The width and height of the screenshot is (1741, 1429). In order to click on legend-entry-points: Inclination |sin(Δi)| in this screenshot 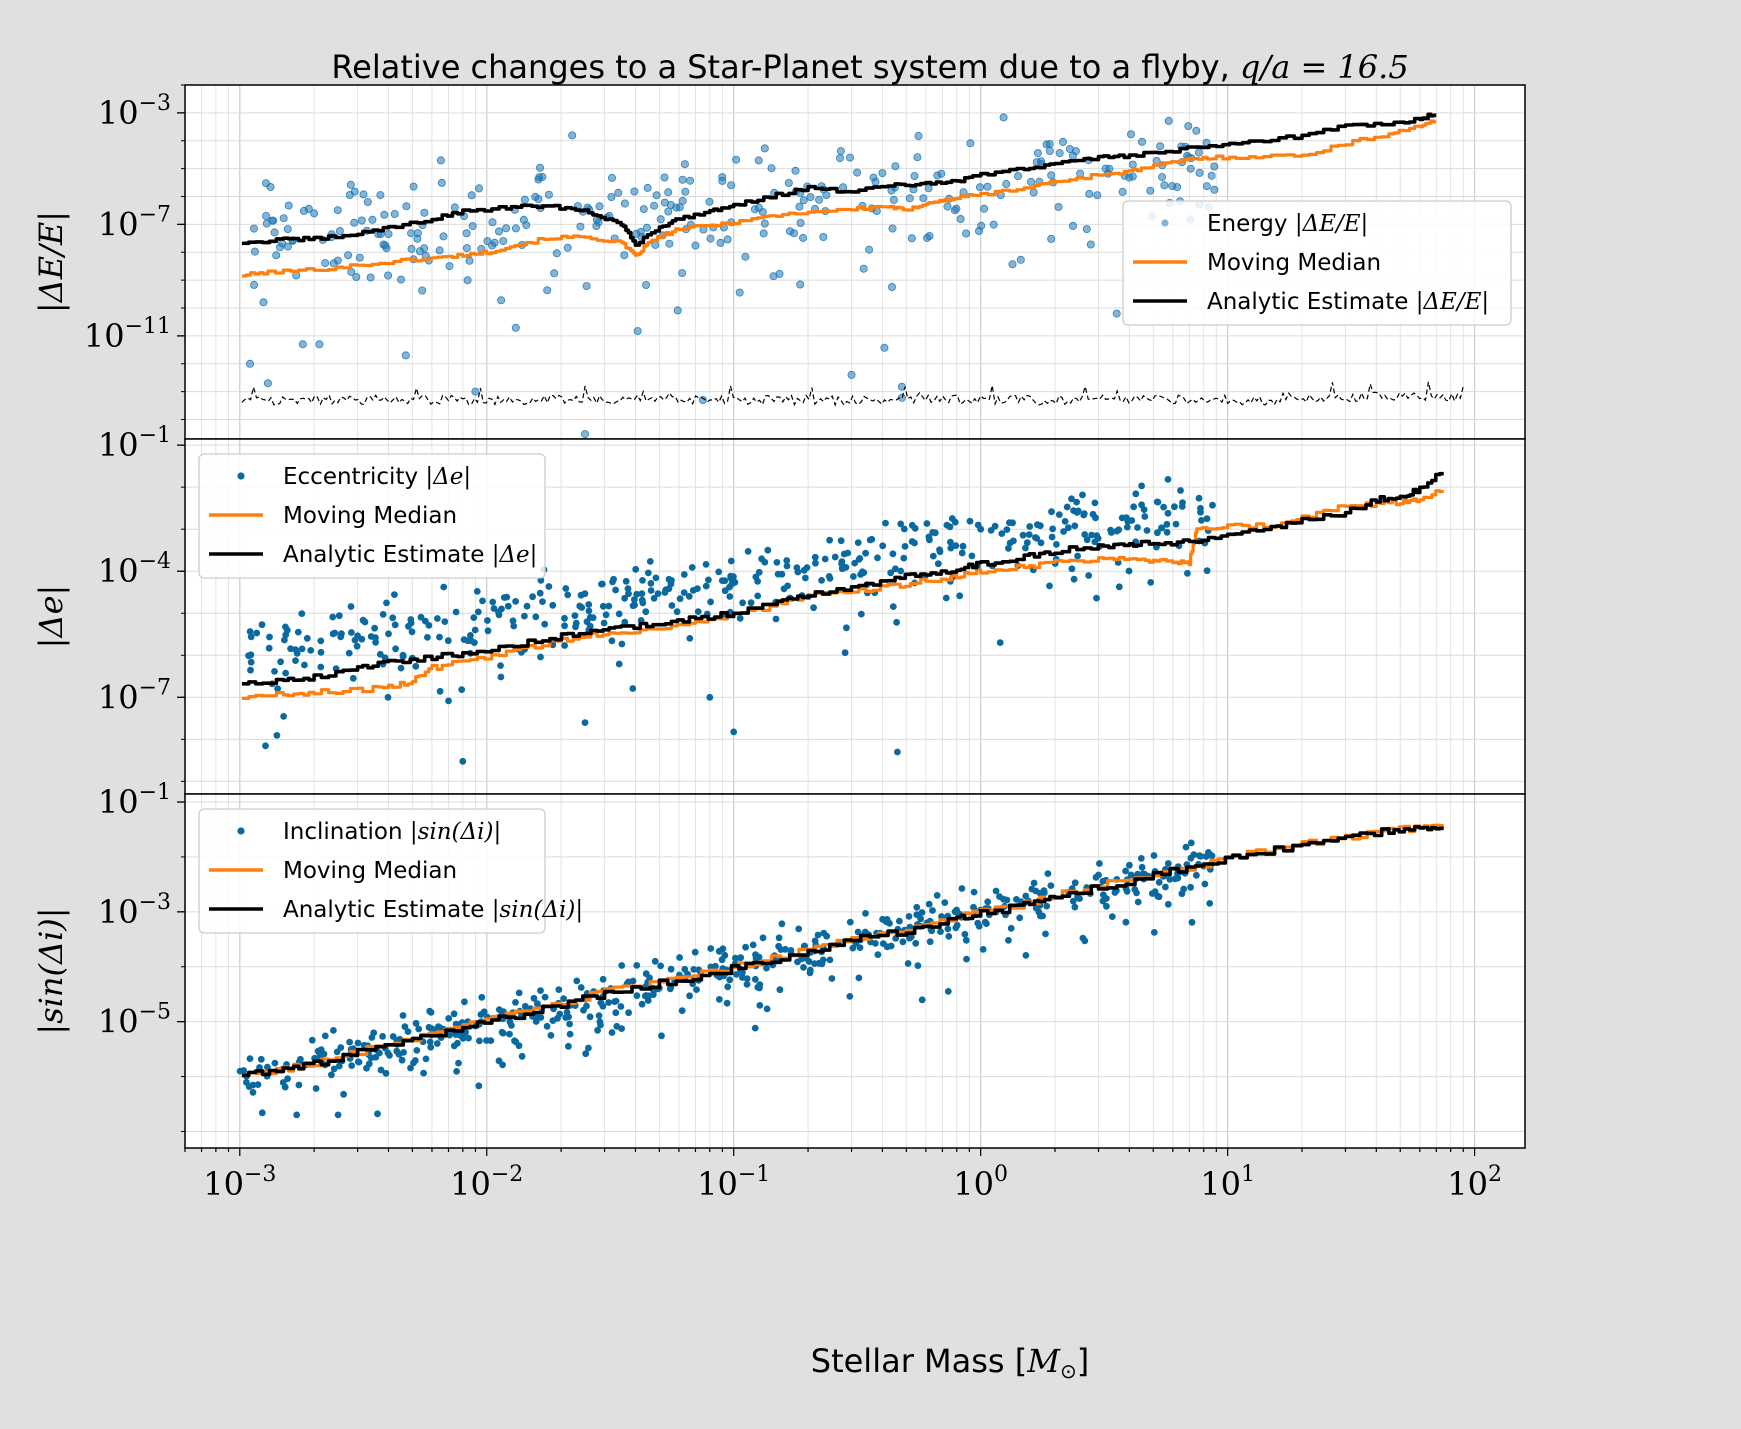, I will do `click(392, 832)`.